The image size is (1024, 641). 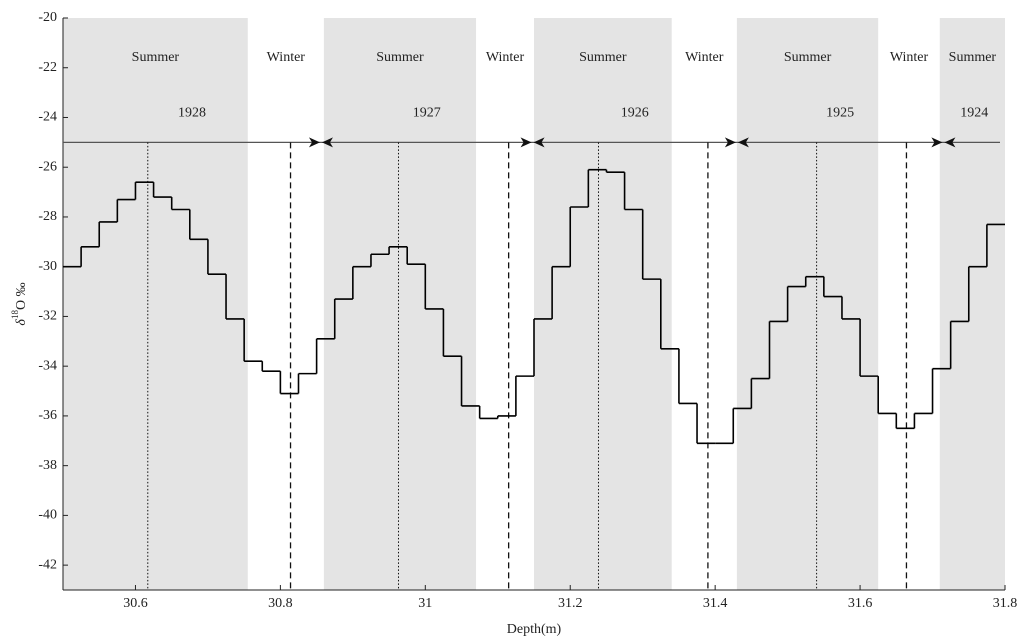 I want to click on x-tick-label: 30.8, so click(x=280, y=603).